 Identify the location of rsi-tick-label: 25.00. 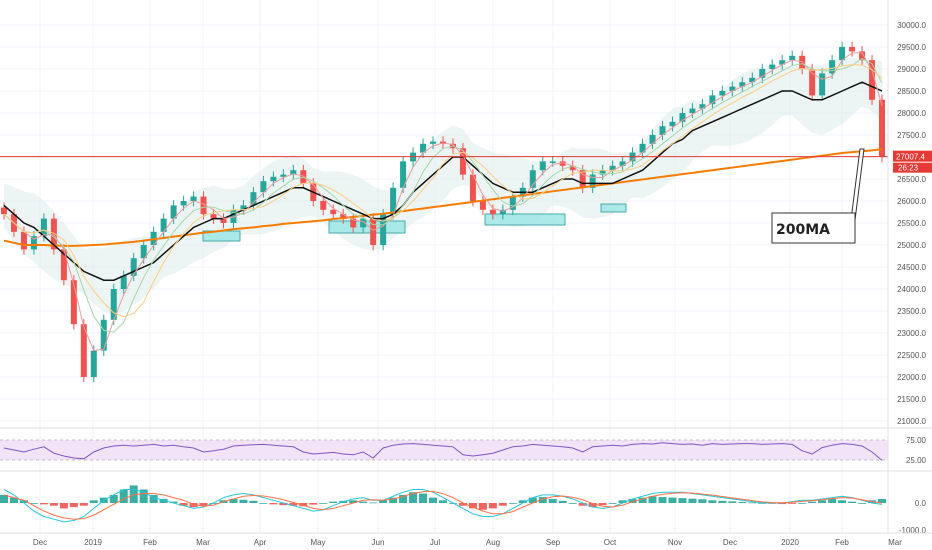
(916, 460).